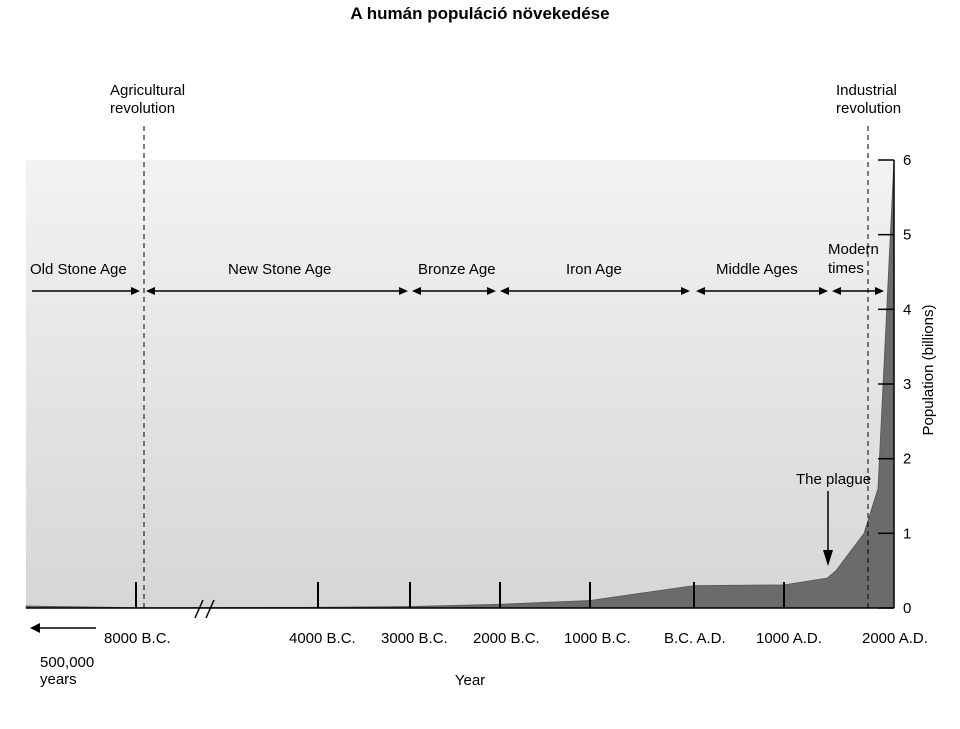  What do you see at coordinates (594, 269) in the screenshot?
I see `era-label-3-0: Iron Age` at bounding box center [594, 269].